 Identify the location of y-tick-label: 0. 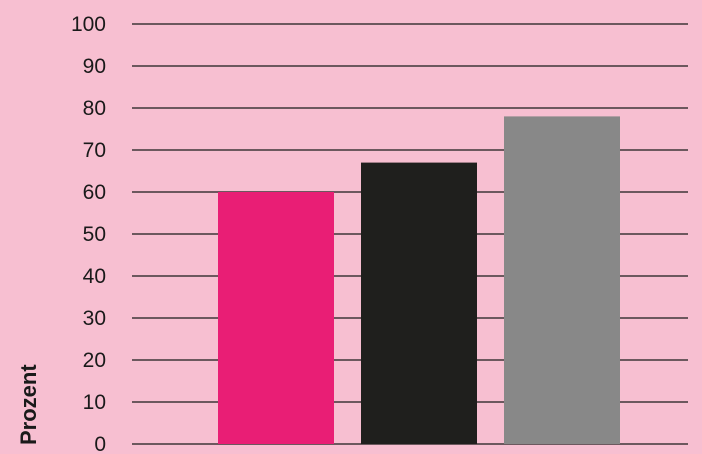
(100, 443).